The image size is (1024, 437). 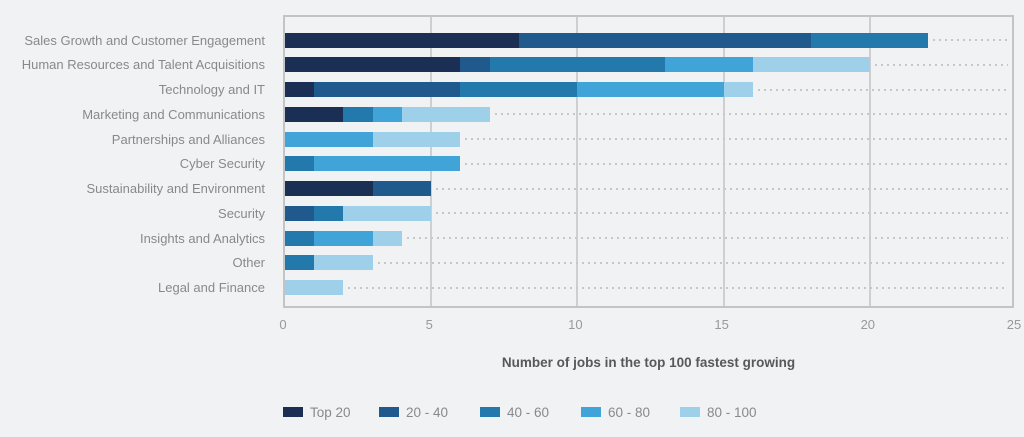 What do you see at coordinates (721, 324) in the screenshot?
I see `x-tick-label: 15` at bounding box center [721, 324].